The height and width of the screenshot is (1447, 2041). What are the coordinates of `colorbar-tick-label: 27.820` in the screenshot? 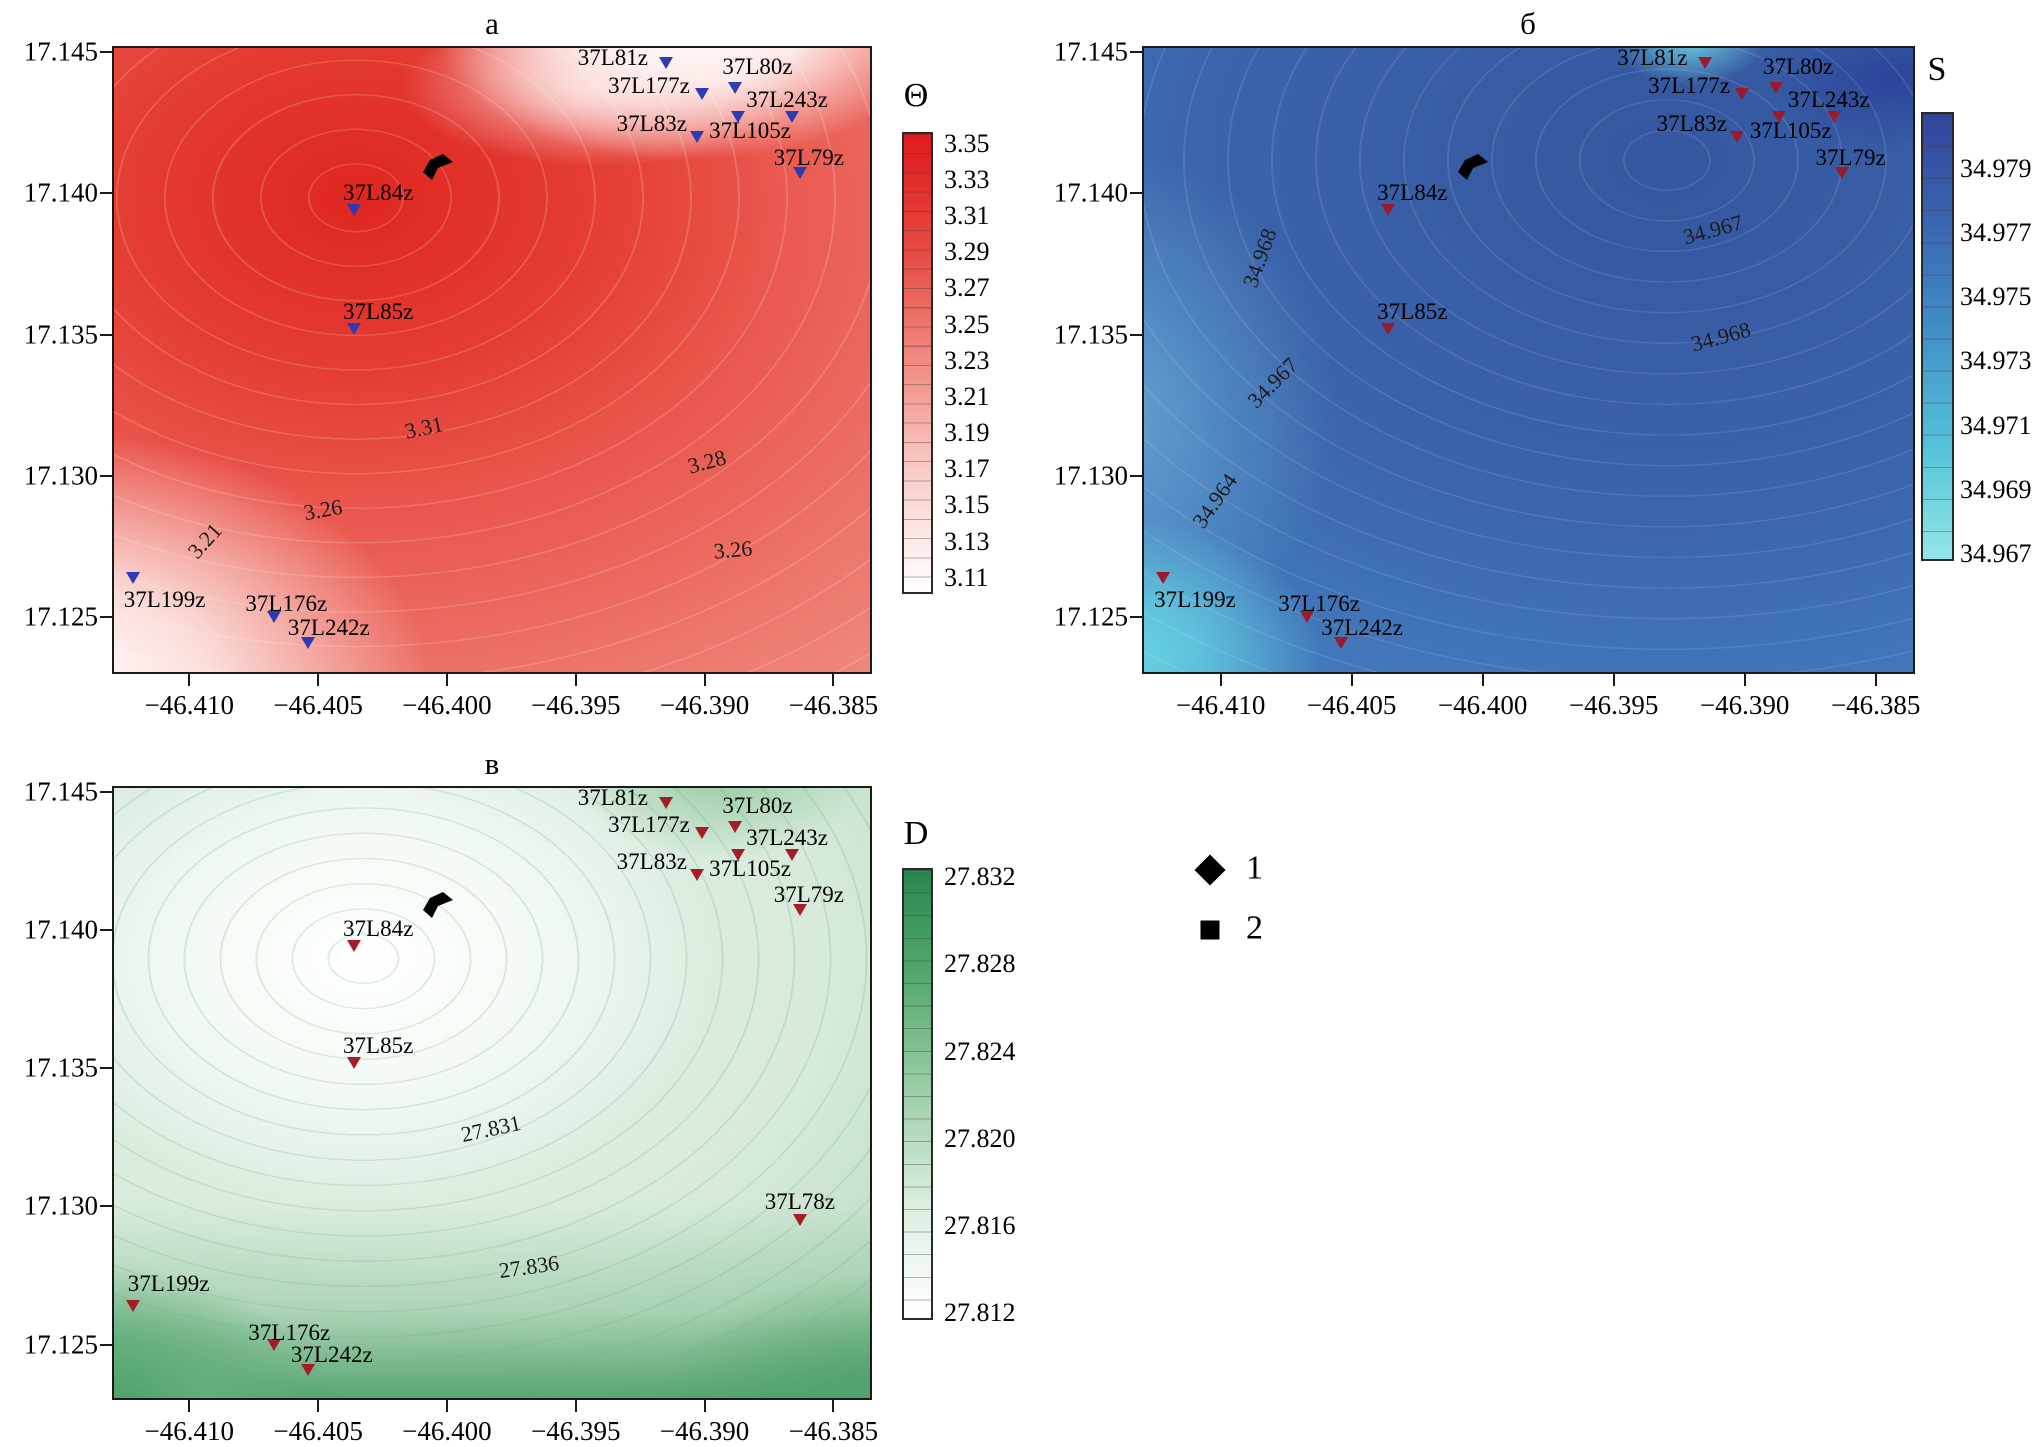 It's located at (980, 1138).